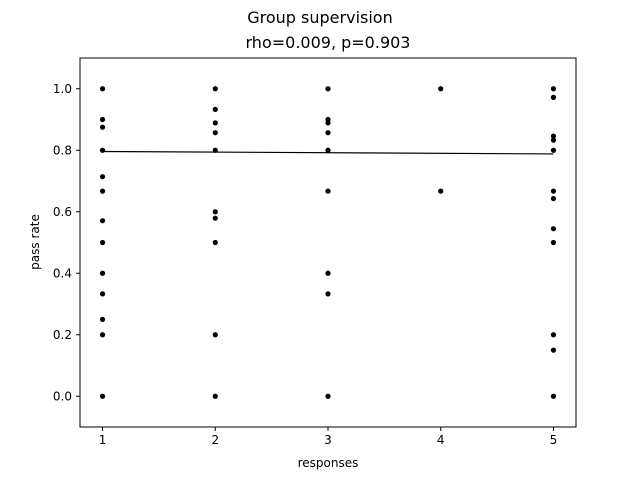 The image size is (640, 480). I want to click on x-tick-label: 4, so click(441, 440).